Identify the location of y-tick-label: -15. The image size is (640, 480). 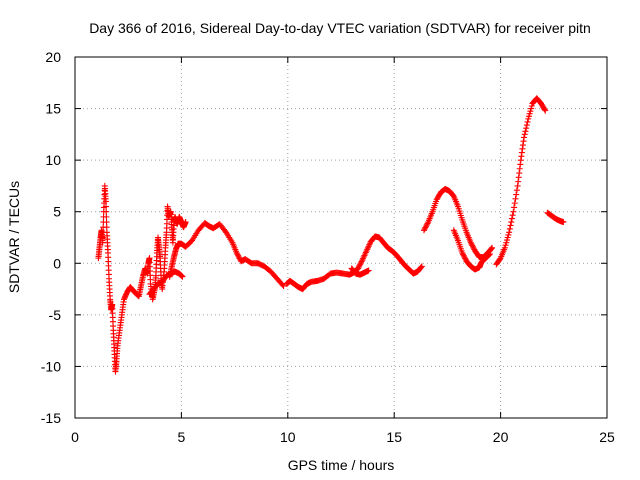
(51, 418).